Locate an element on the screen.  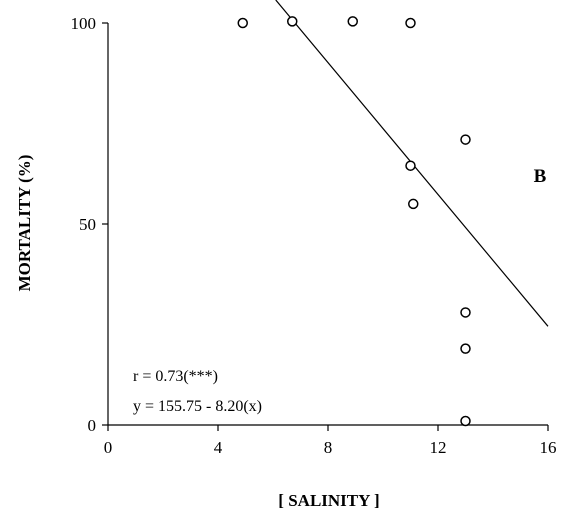
x-axis-label: [ SALINITY ] is located at coordinates (328, 500).